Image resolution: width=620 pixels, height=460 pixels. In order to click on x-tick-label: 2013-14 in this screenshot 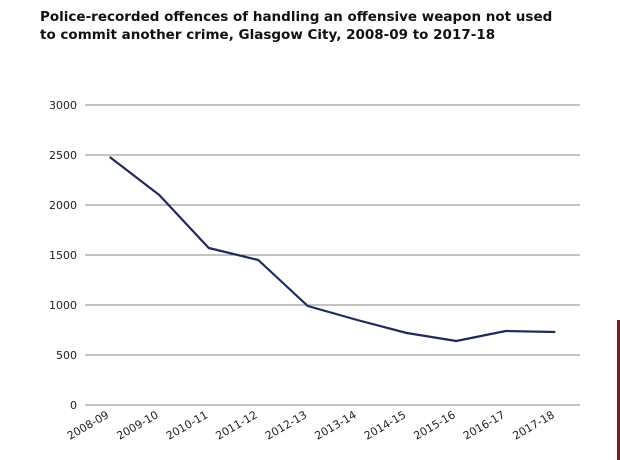, I will do `click(335, 425)`.